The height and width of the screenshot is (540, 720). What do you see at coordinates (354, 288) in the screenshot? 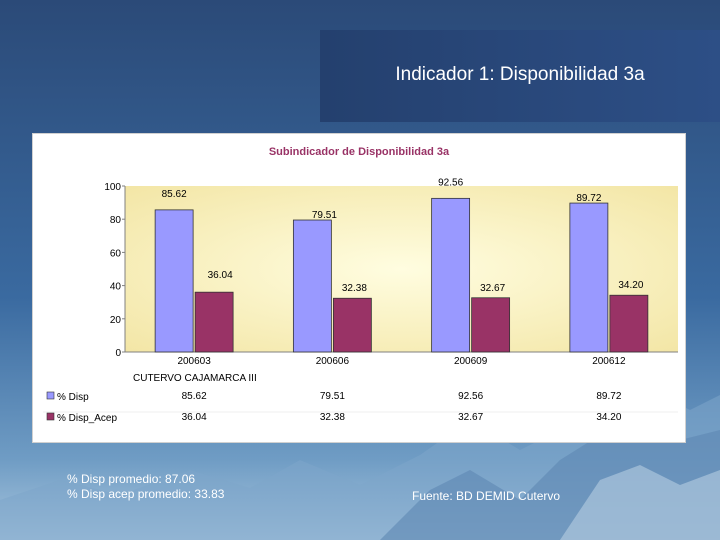
I see `data-label: 32.38` at bounding box center [354, 288].